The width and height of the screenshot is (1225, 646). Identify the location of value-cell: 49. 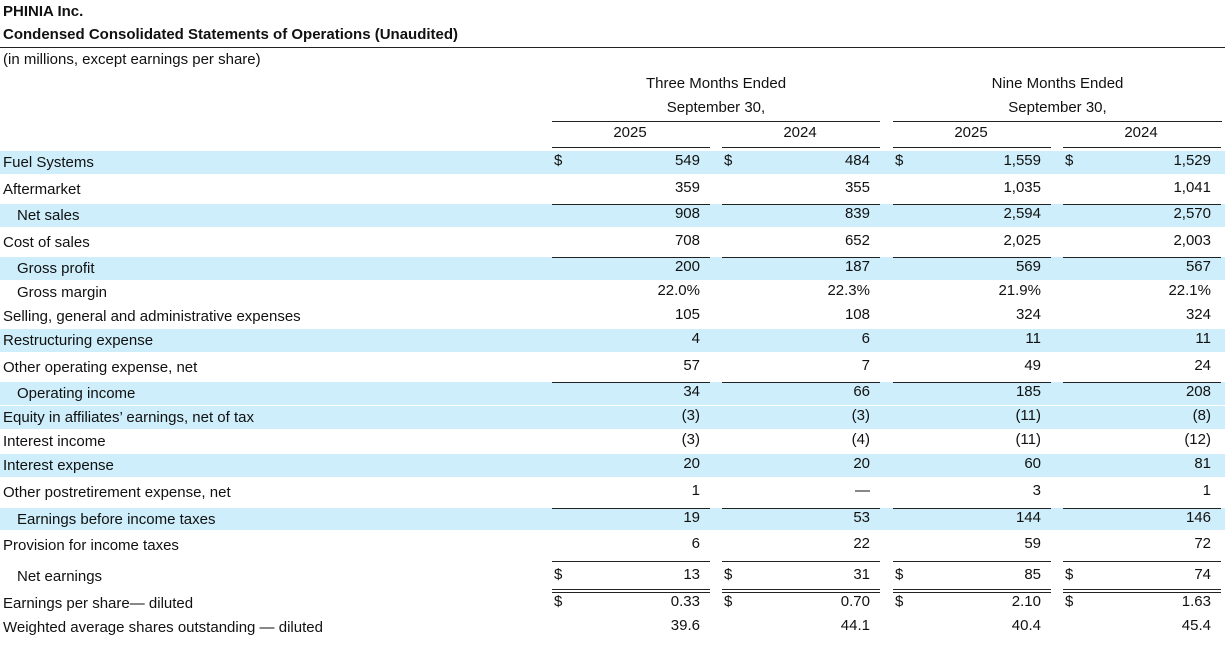
(1032, 365).